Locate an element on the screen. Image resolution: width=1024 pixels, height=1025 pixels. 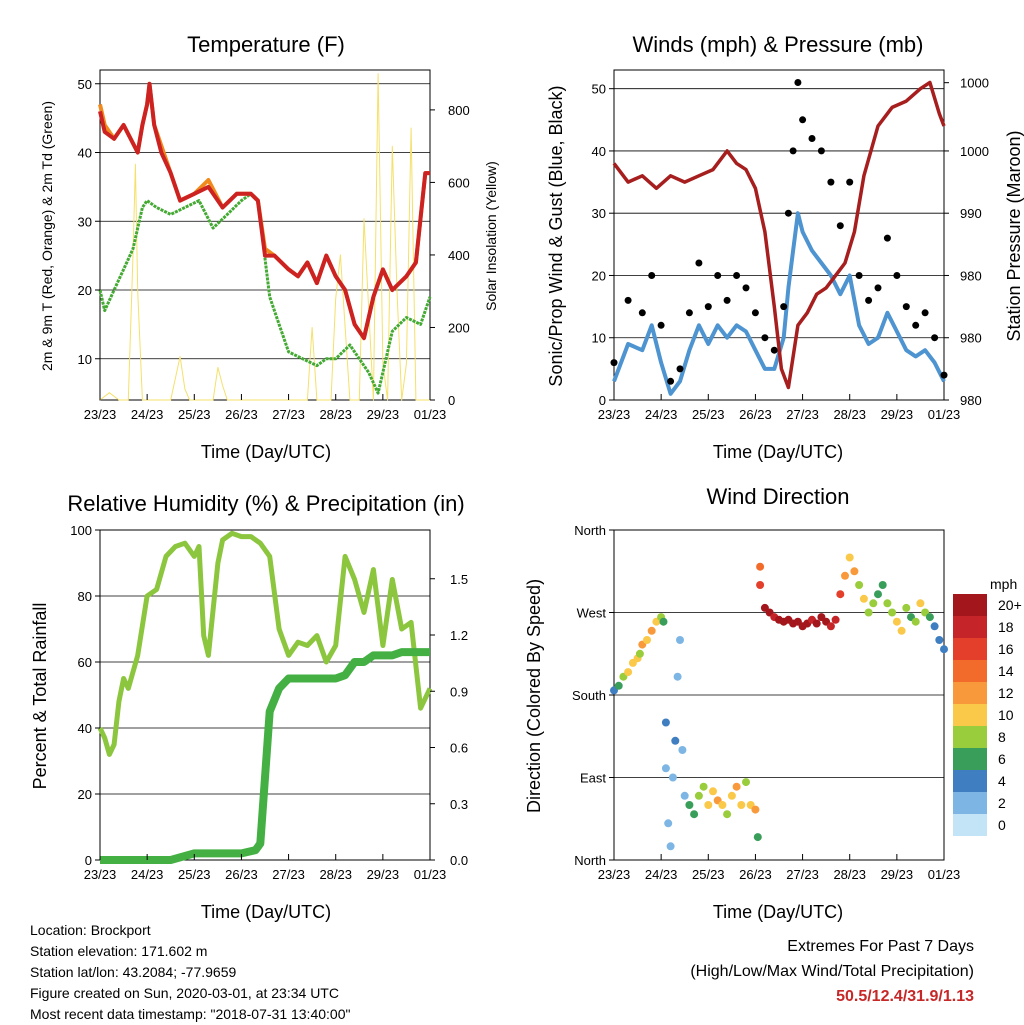
y2-tick-label: 800 is located at coordinates (459, 110).